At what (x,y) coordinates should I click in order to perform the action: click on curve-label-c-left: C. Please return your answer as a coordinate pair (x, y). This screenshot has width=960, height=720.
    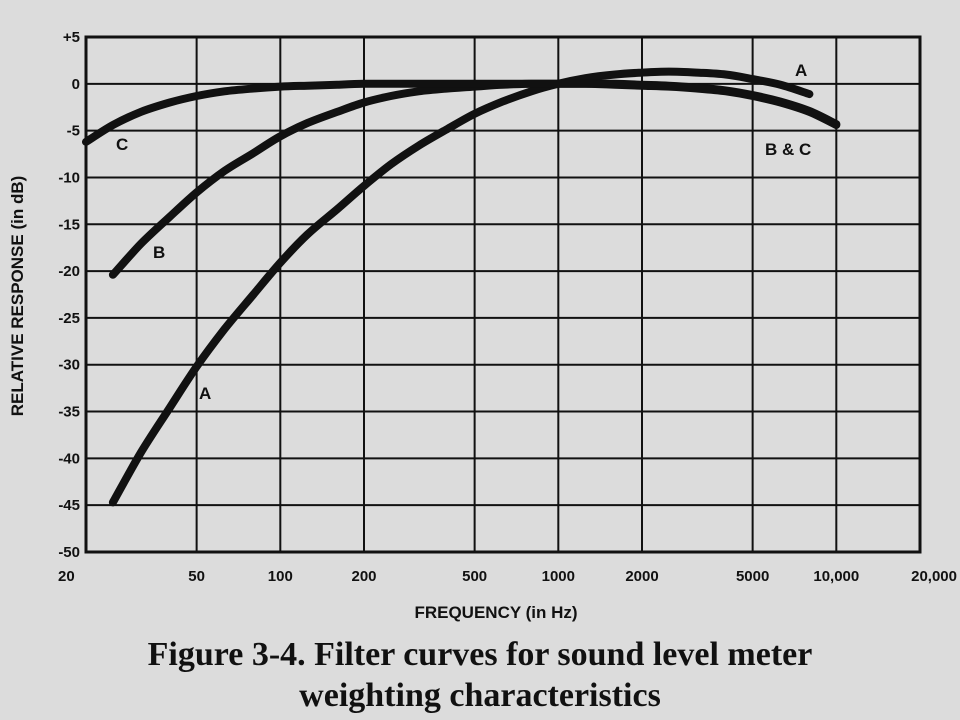
    Looking at the image, I should click on (122, 144).